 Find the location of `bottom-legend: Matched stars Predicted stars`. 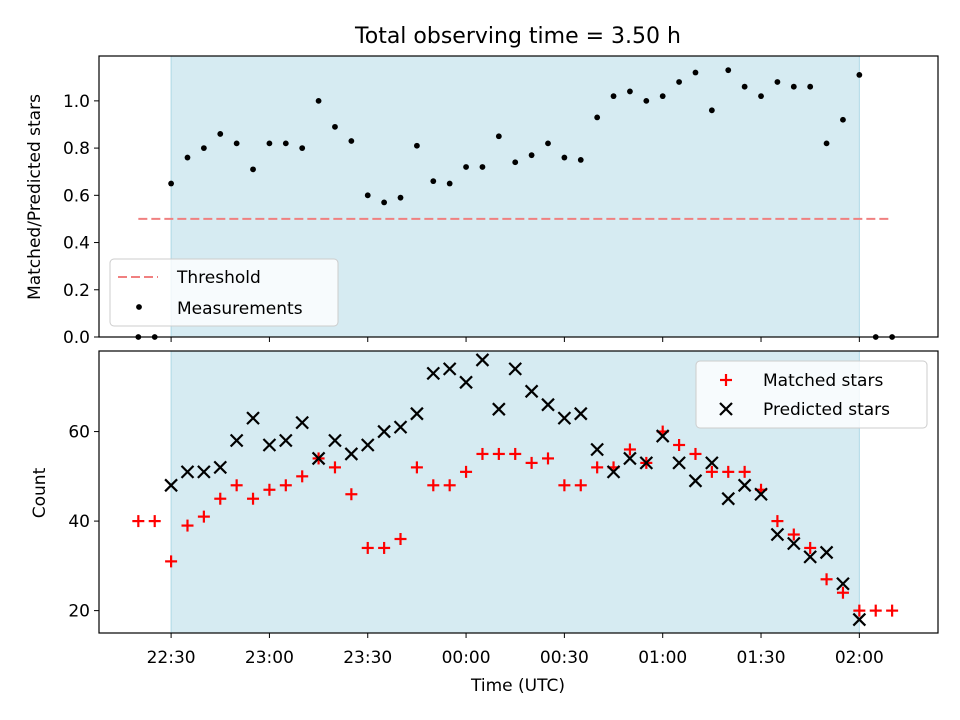

bottom-legend: Matched stars Predicted stars is located at coordinates (811, 394).